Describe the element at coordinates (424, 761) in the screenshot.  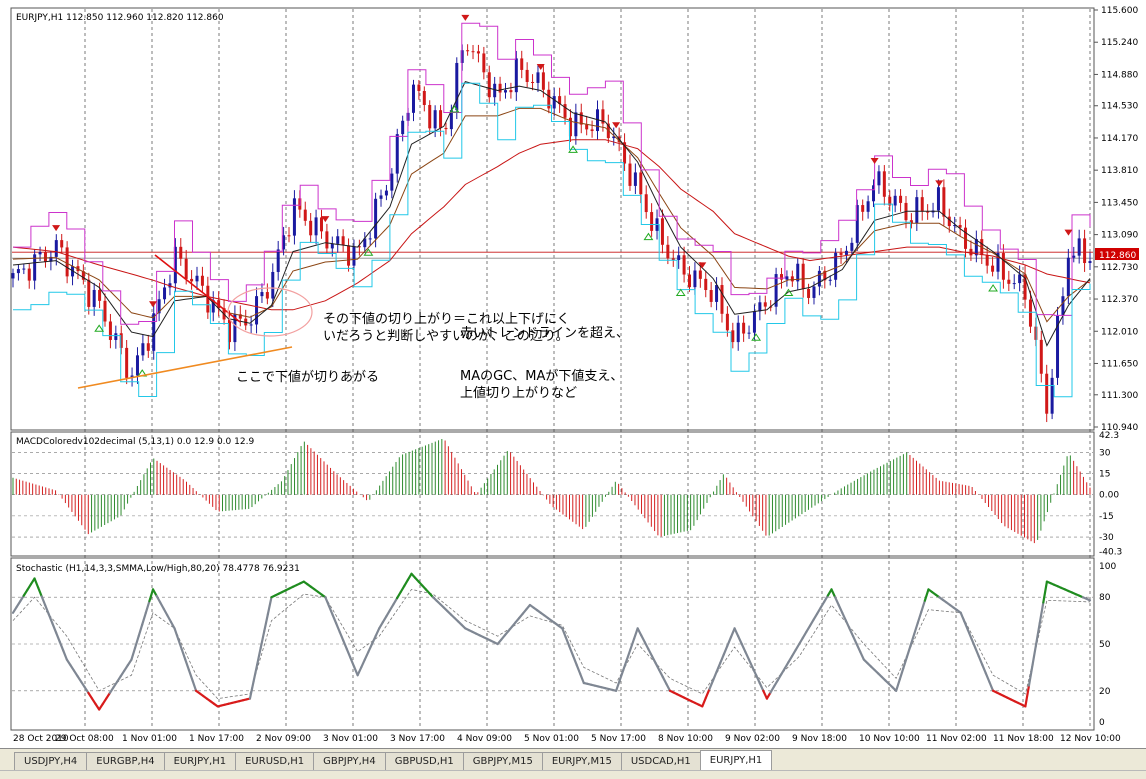
I see `chart-tab: GBPUSD,H1` at that location.